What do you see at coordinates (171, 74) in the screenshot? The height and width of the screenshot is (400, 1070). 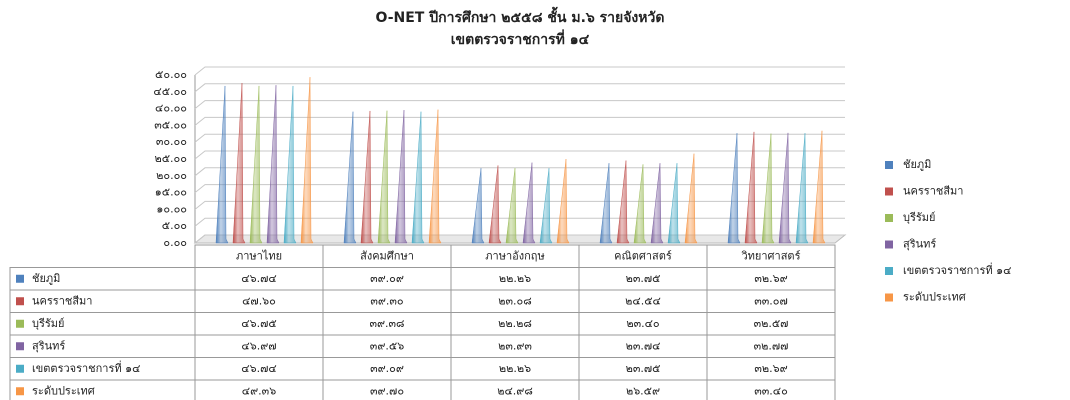 I see `y-tick-label: ๕๐.๐๐` at bounding box center [171, 74].